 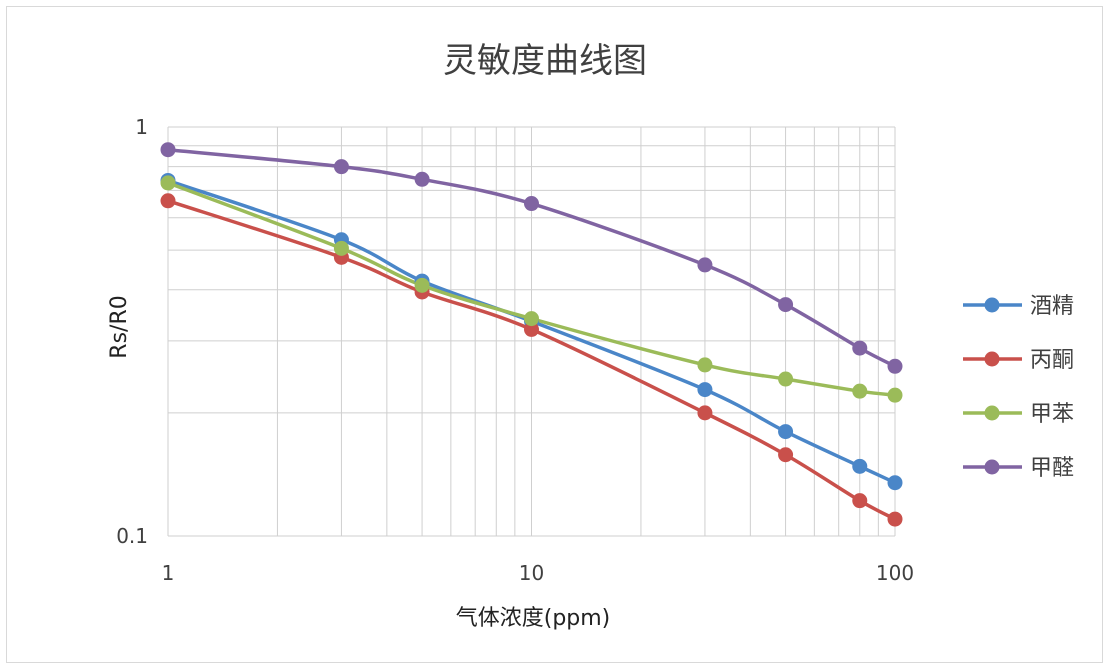 What do you see at coordinates (895, 573) in the screenshot?
I see `x-tick-label: 100` at bounding box center [895, 573].